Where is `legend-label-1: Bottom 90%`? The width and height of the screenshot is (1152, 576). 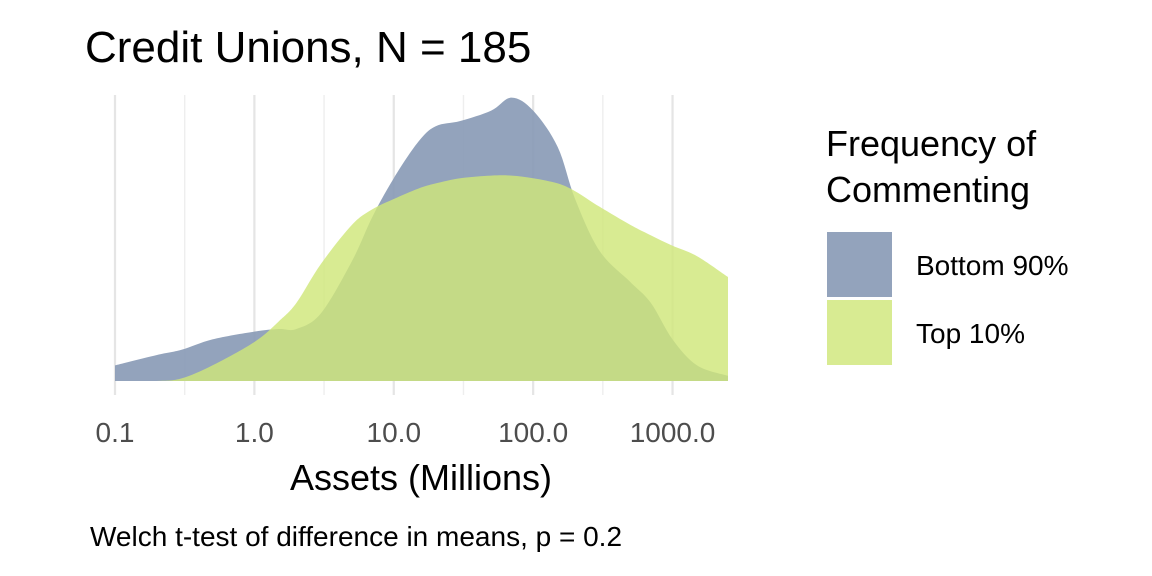 legend-label-1: Bottom 90% is located at coordinates (992, 265).